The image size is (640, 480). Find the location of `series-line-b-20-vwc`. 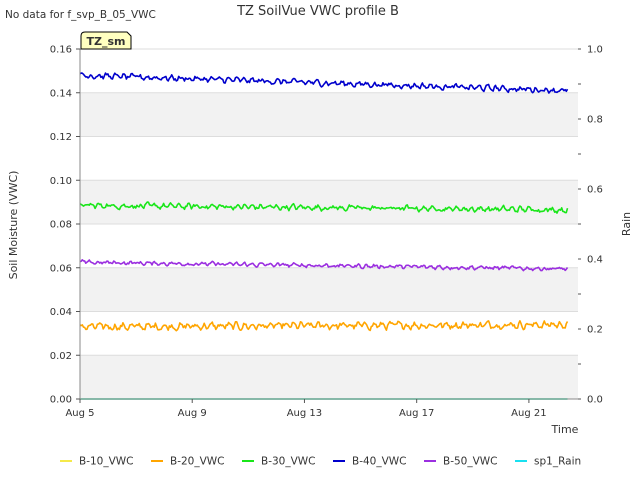

series-line-b-20-vwc is located at coordinates (324, 325).